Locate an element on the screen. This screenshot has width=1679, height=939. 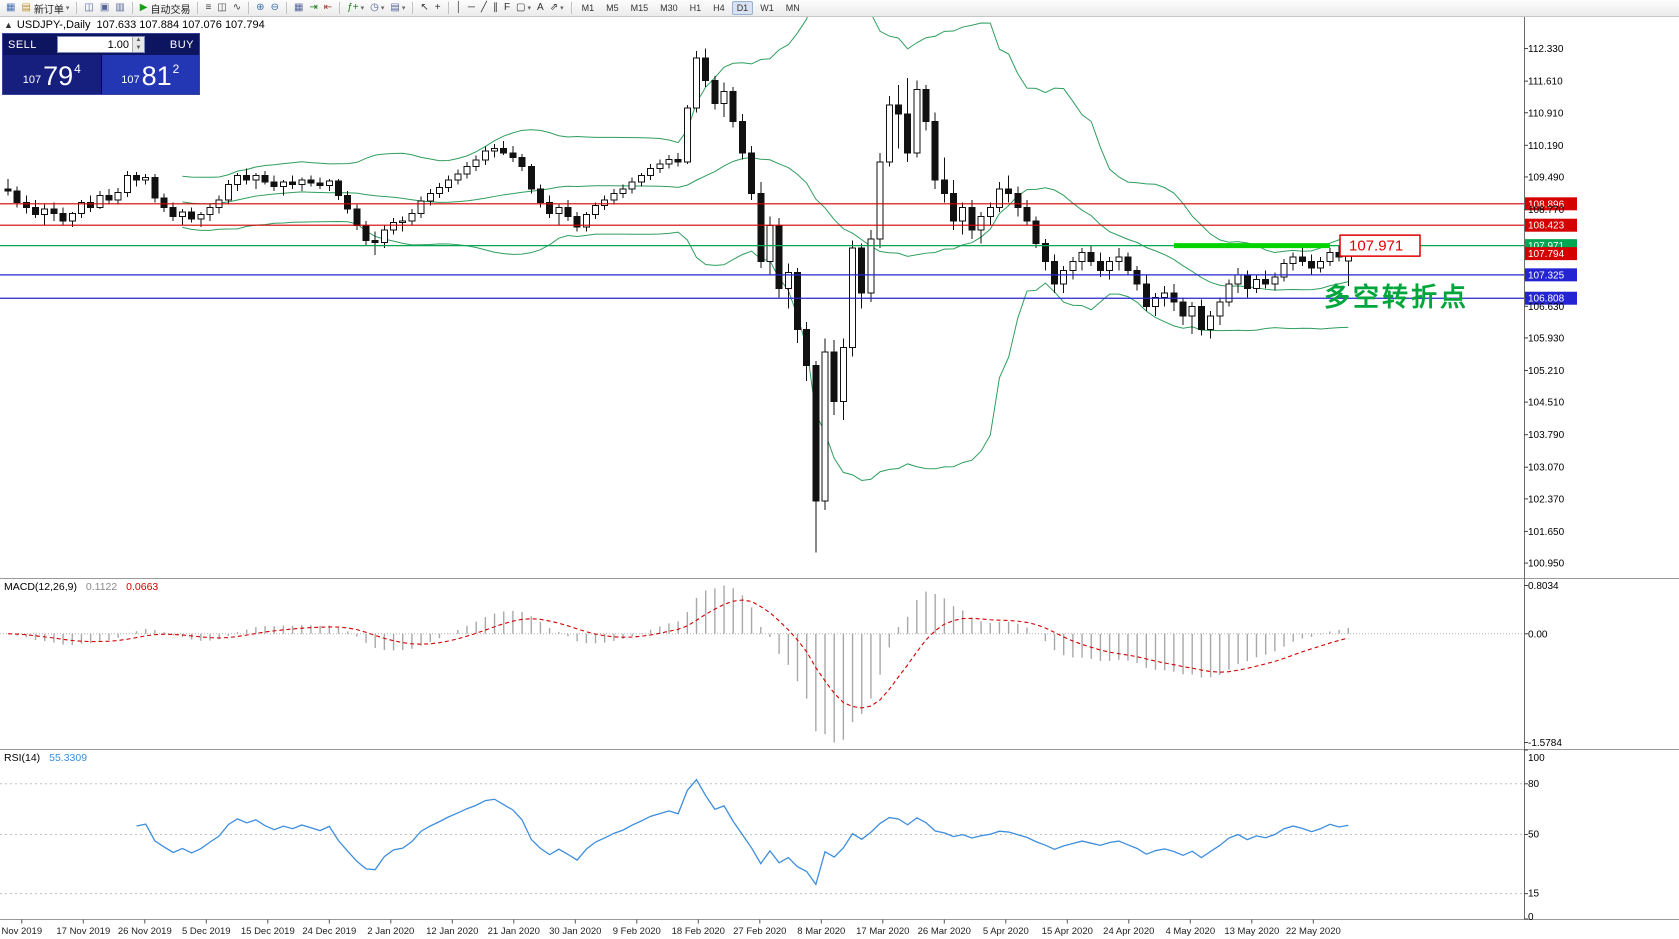
market-watch-icon: ◫ is located at coordinates (89, 7).